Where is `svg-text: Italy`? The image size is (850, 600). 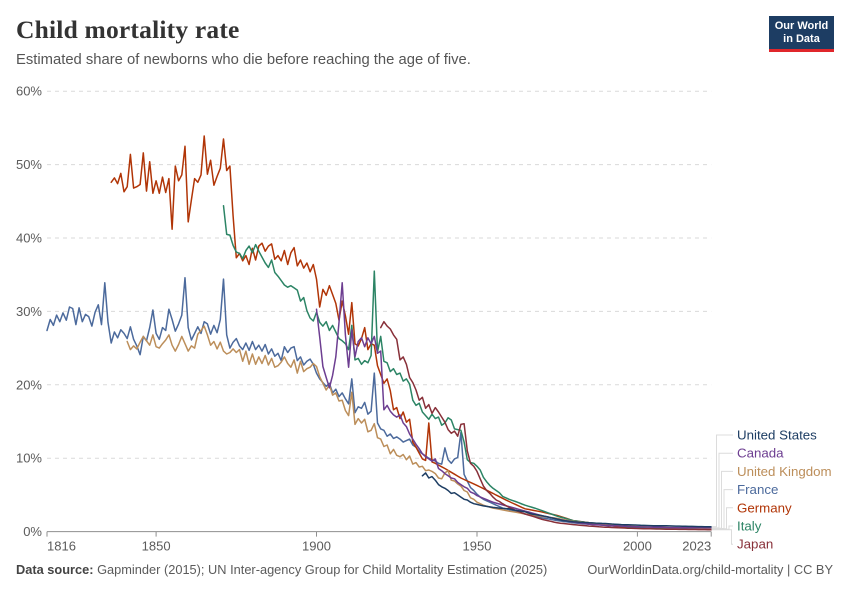
svg-text: Italy is located at coordinates (749, 526).